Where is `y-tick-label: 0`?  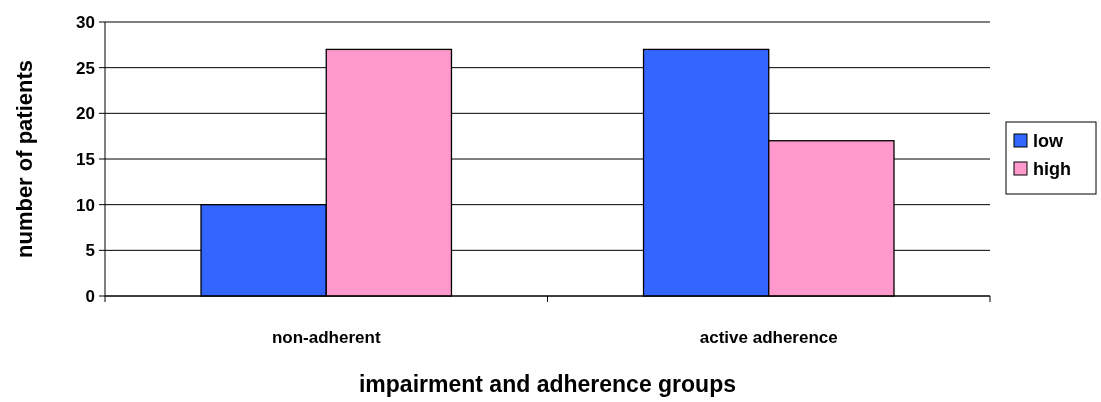
y-tick-label: 0 is located at coordinates (90, 296).